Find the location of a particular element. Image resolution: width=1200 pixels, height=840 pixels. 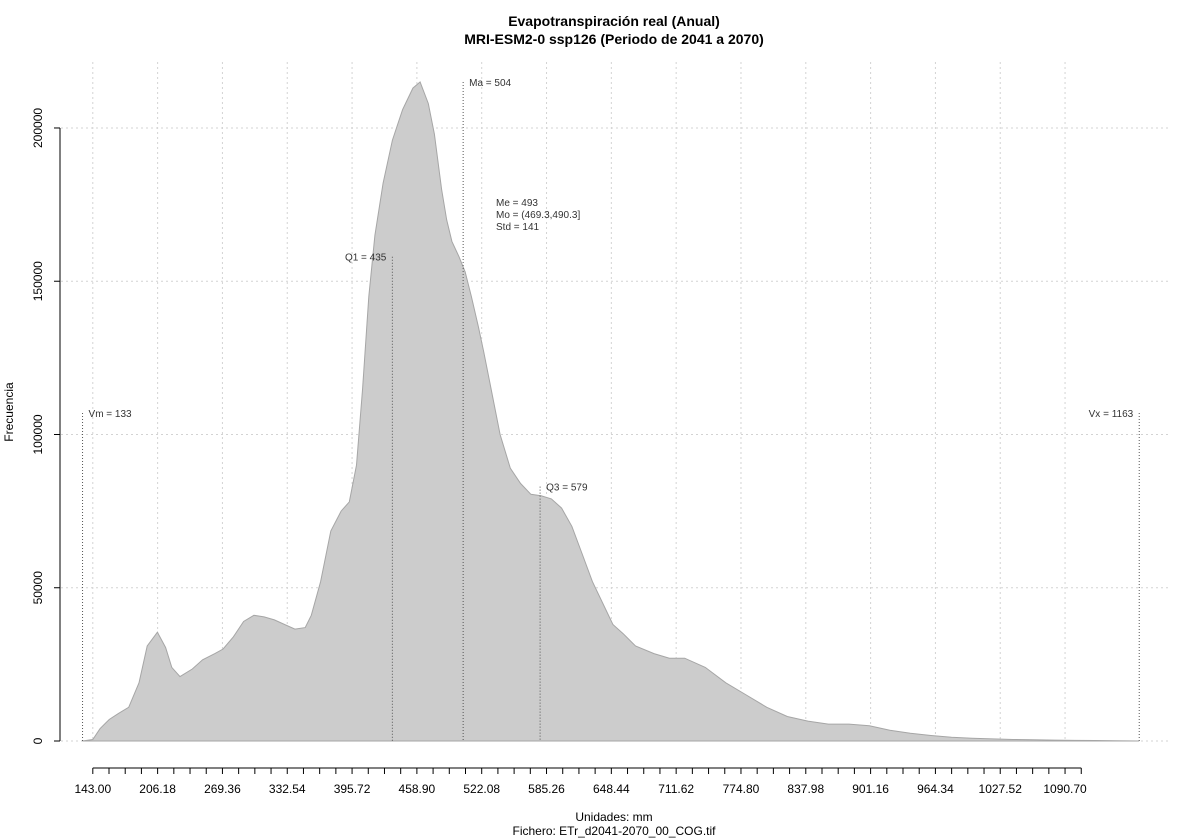

marker-label-vx: Vx = 1163 is located at coordinates (1111, 414).